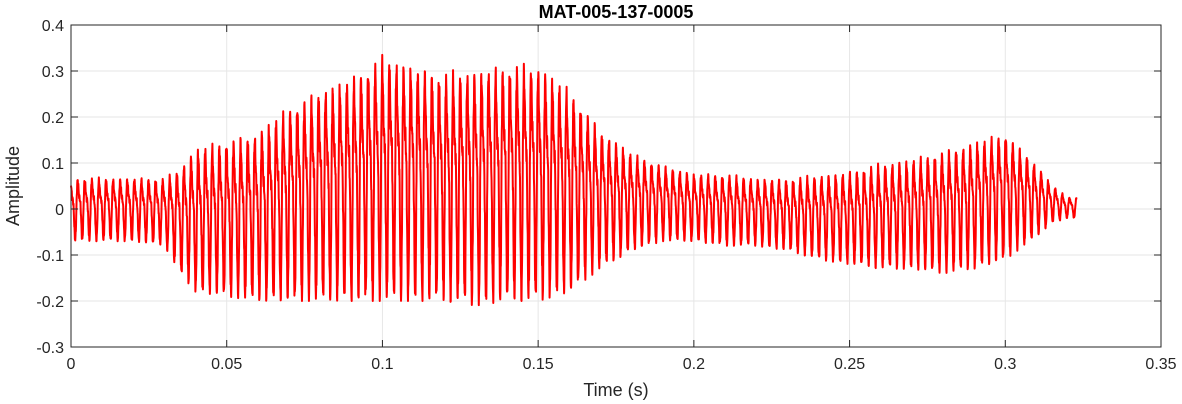 This screenshot has height=404, width=1182. I want to click on y-tick-label: -0.1, so click(50, 256).